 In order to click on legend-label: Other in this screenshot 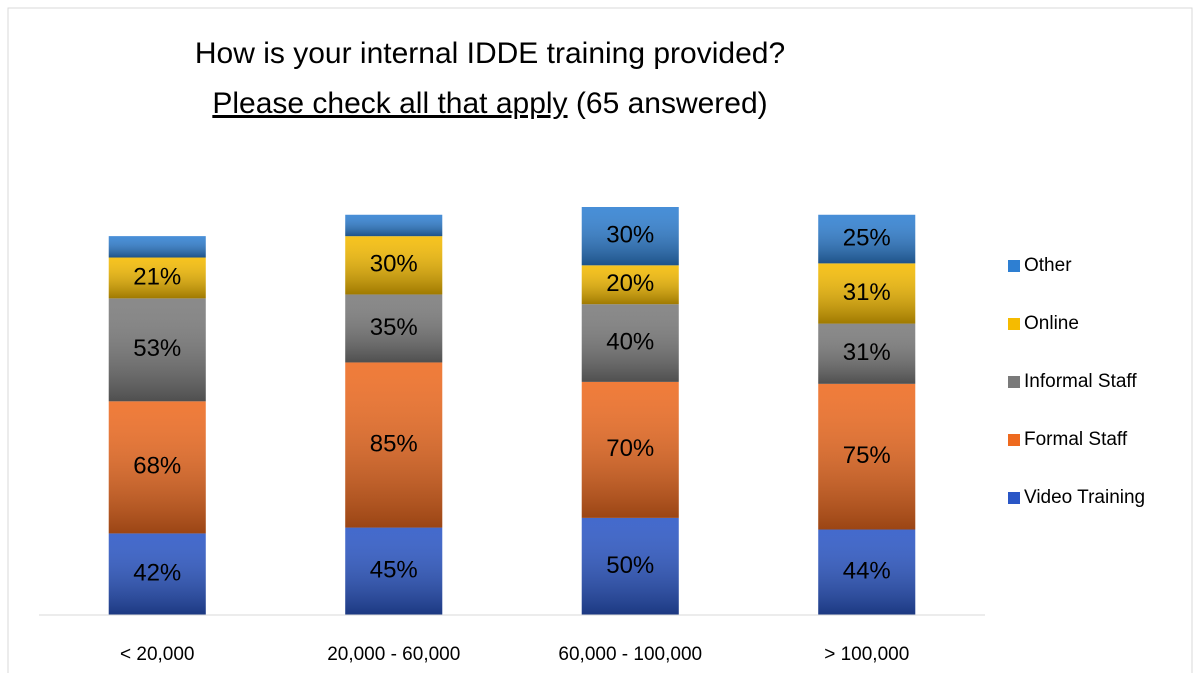, I will do `click(1048, 265)`.